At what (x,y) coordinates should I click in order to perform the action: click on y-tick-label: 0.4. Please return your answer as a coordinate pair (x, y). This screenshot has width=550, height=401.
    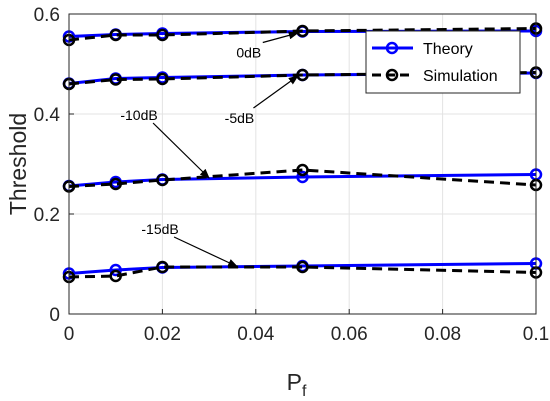
    Looking at the image, I should click on (47, 115).